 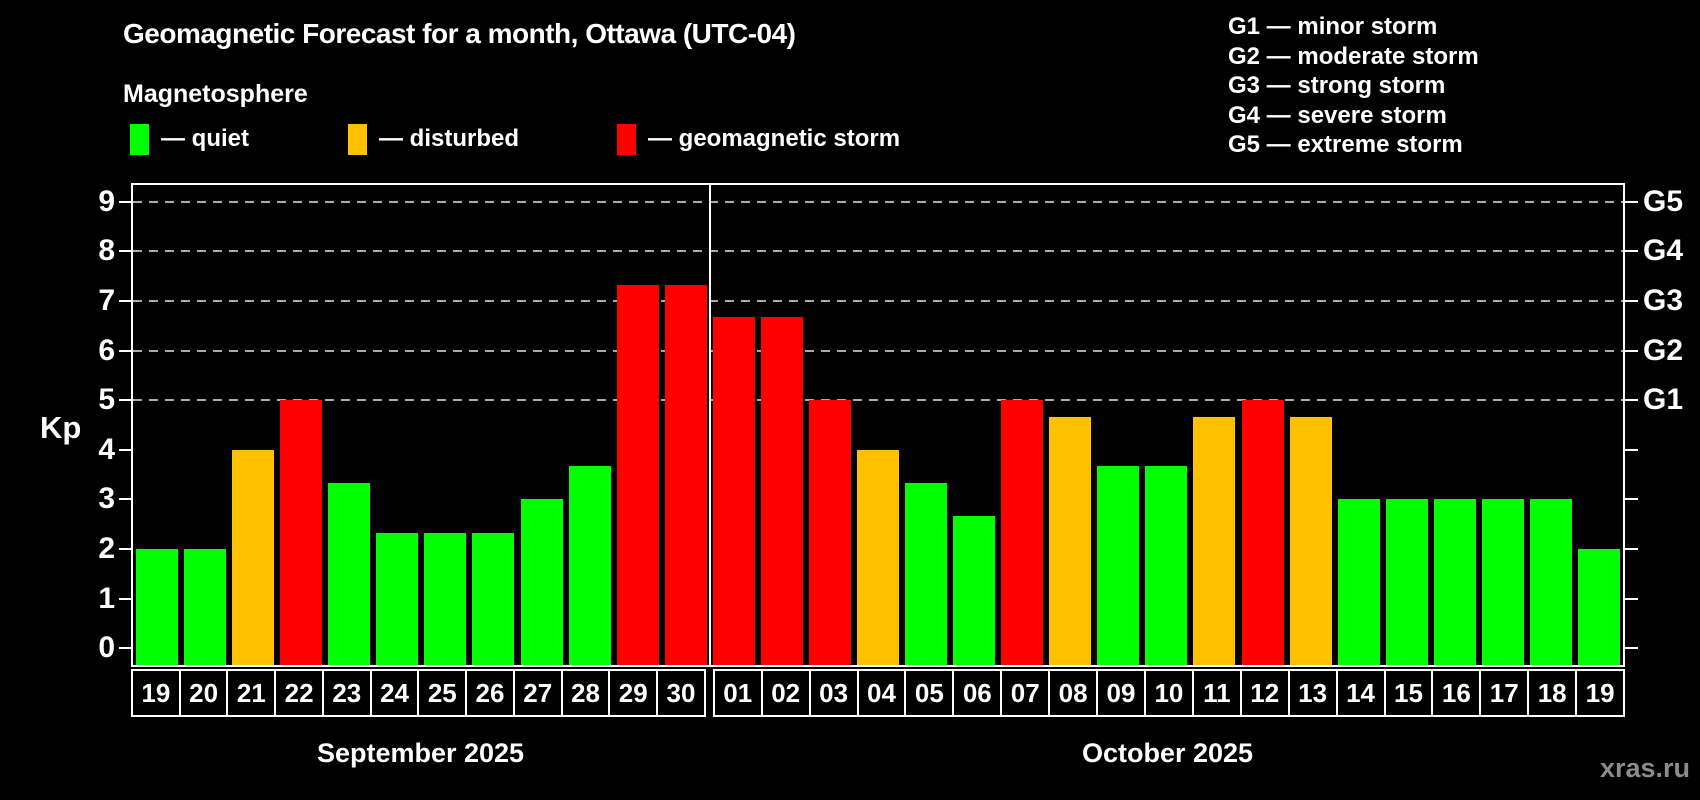 What do you see at coordinates (215, 94) in the screenshot?
I see `magnetosphere-subtitle: Magnetosphere` at bounding box center [215, 94].